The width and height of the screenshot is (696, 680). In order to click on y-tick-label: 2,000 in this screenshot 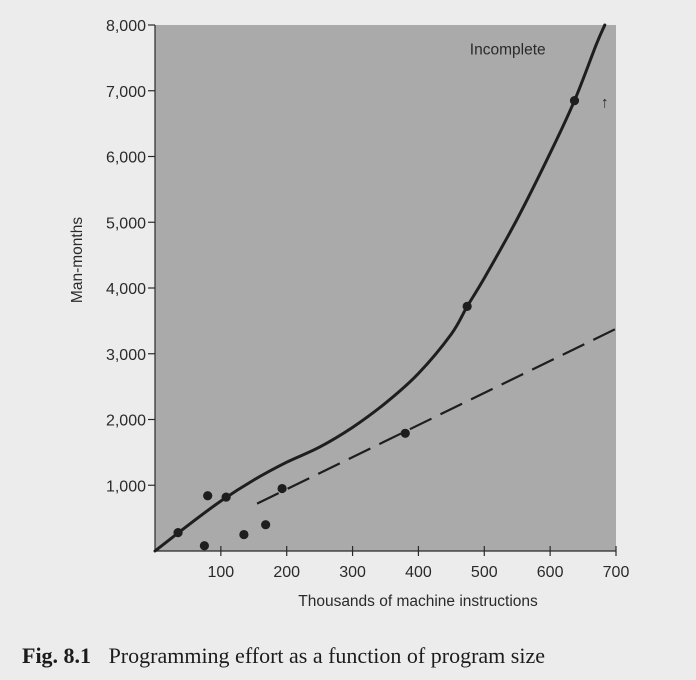, I will do `click(126, 421)`.